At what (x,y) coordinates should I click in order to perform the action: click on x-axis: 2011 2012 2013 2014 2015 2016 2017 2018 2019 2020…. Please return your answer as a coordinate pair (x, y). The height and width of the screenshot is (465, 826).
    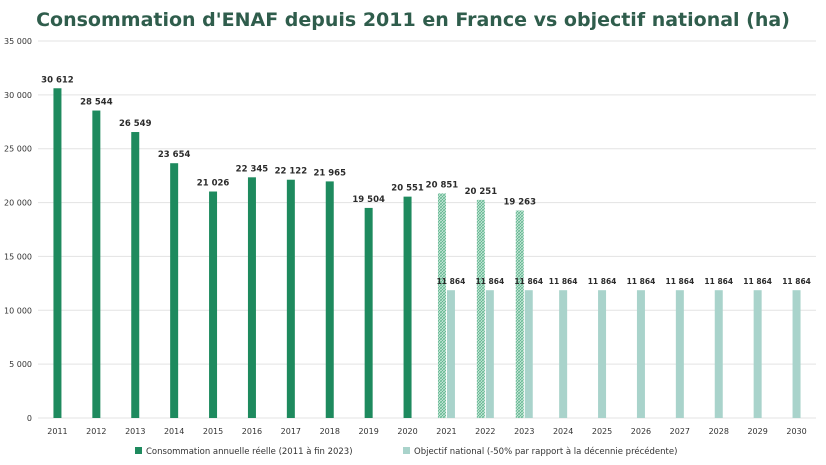
    Looking at the image, I should click on (426, 431).